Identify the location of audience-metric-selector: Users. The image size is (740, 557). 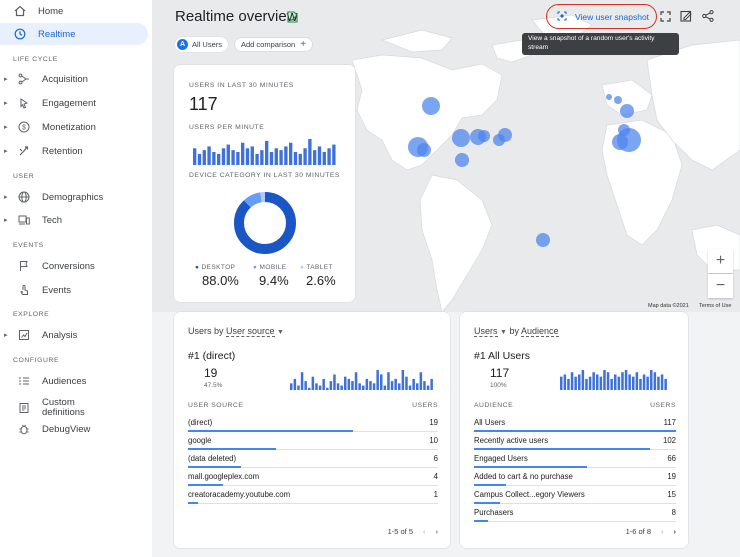
(486, 331).